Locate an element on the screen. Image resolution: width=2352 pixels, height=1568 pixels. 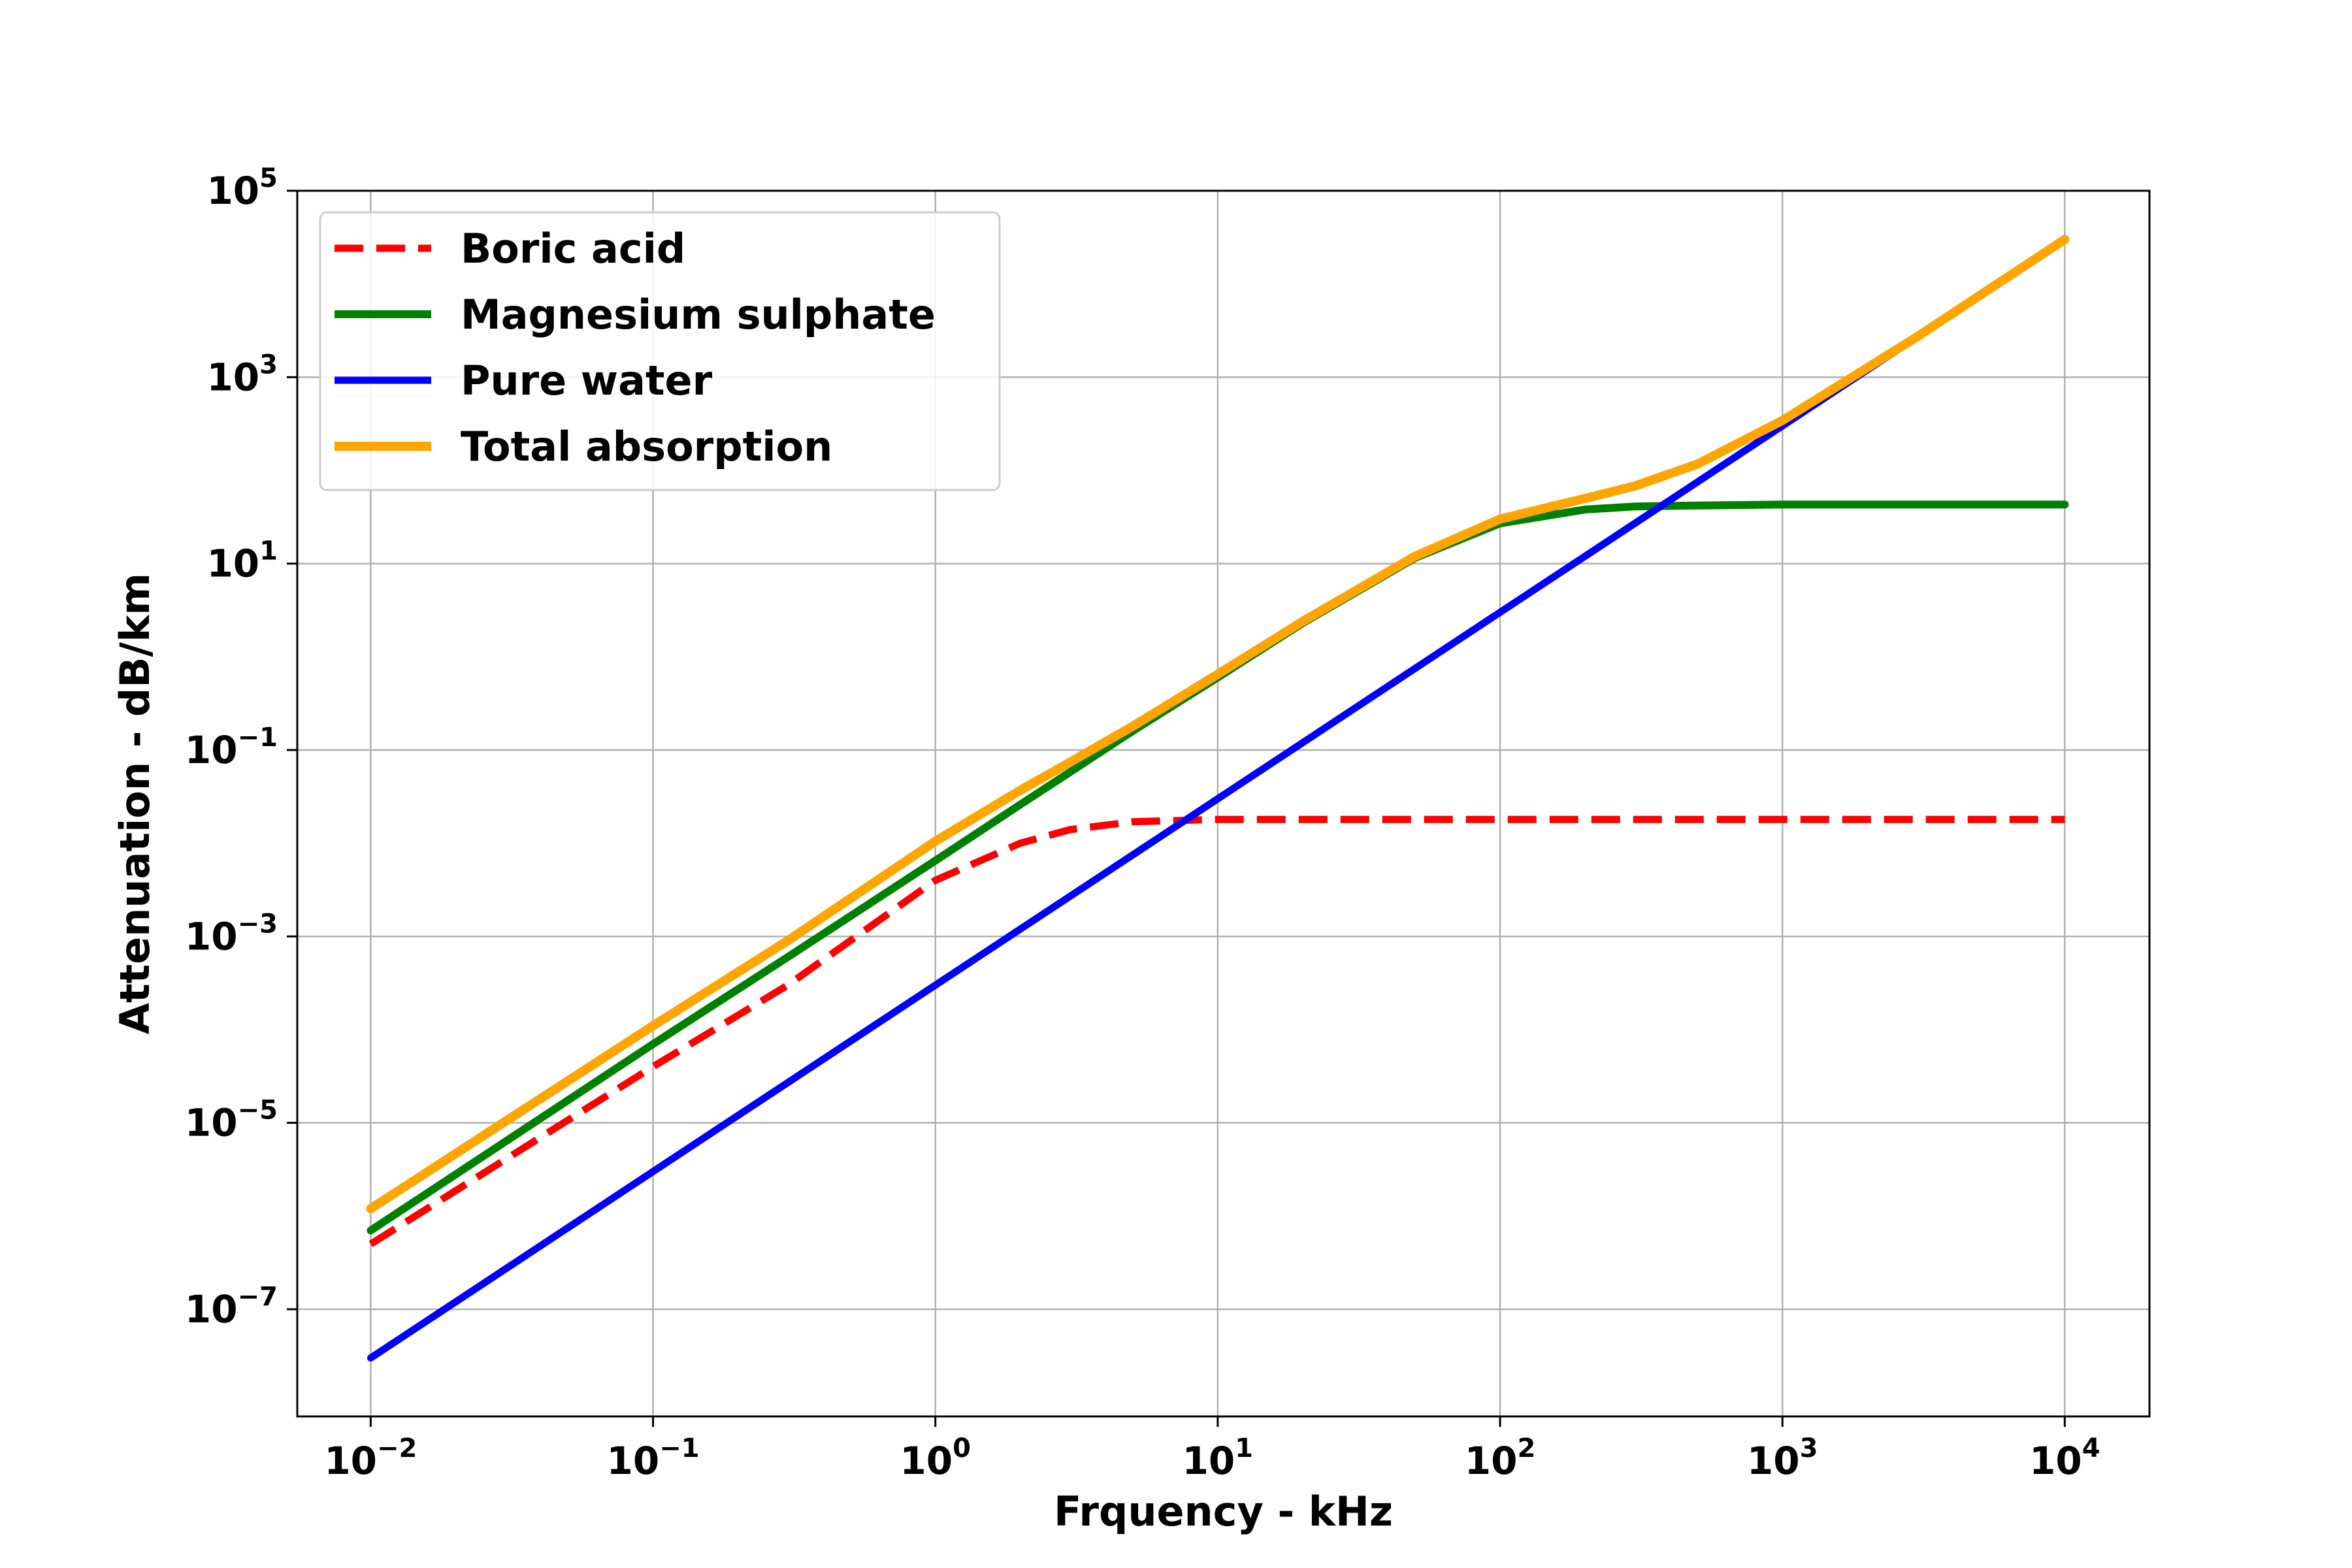
x-axis-ticks: 10⁻² 10⁻¹ 10⁰ 10¹ 10² 10³ 10⁴ is located at coordinates (1212, 1449).